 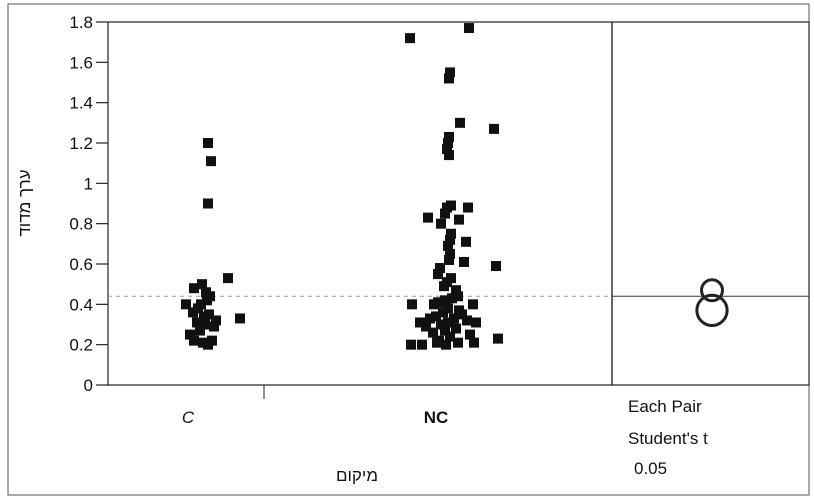 What do you see at coordinates (88, 183) in the screenshot?
I see `y-tick-label: 1` at bounding box center [88, 183].